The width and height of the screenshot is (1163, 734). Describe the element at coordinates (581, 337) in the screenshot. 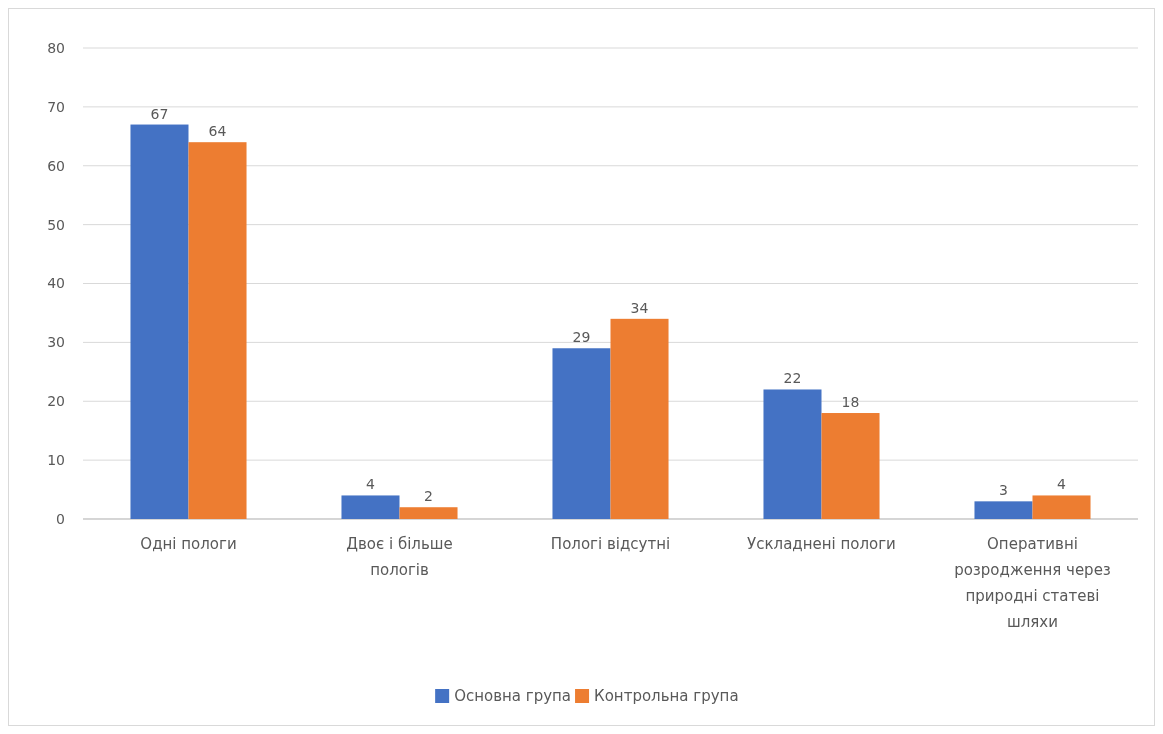

I see `data-label: 29` at that location.